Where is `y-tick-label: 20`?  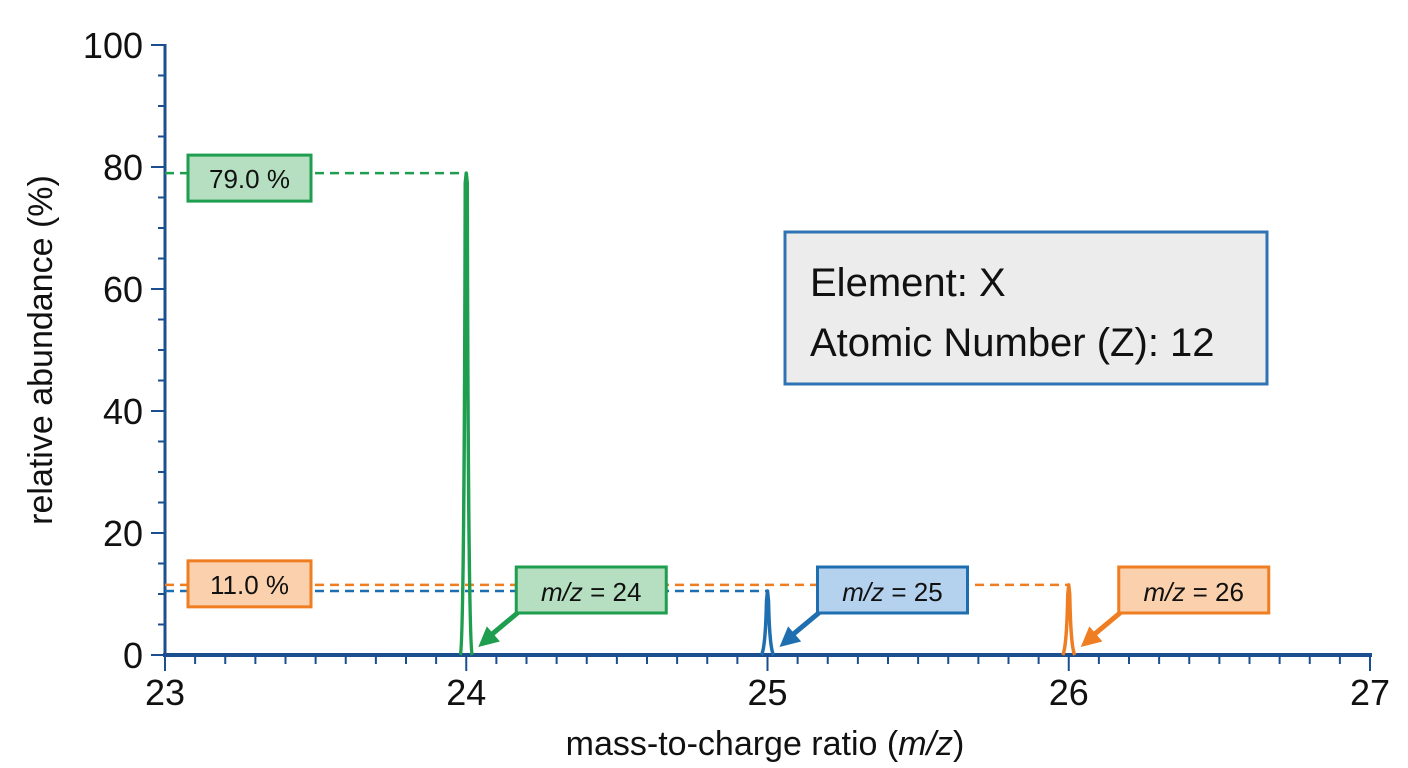 y-tick-label: 20 is located at coordinates (123, 533).